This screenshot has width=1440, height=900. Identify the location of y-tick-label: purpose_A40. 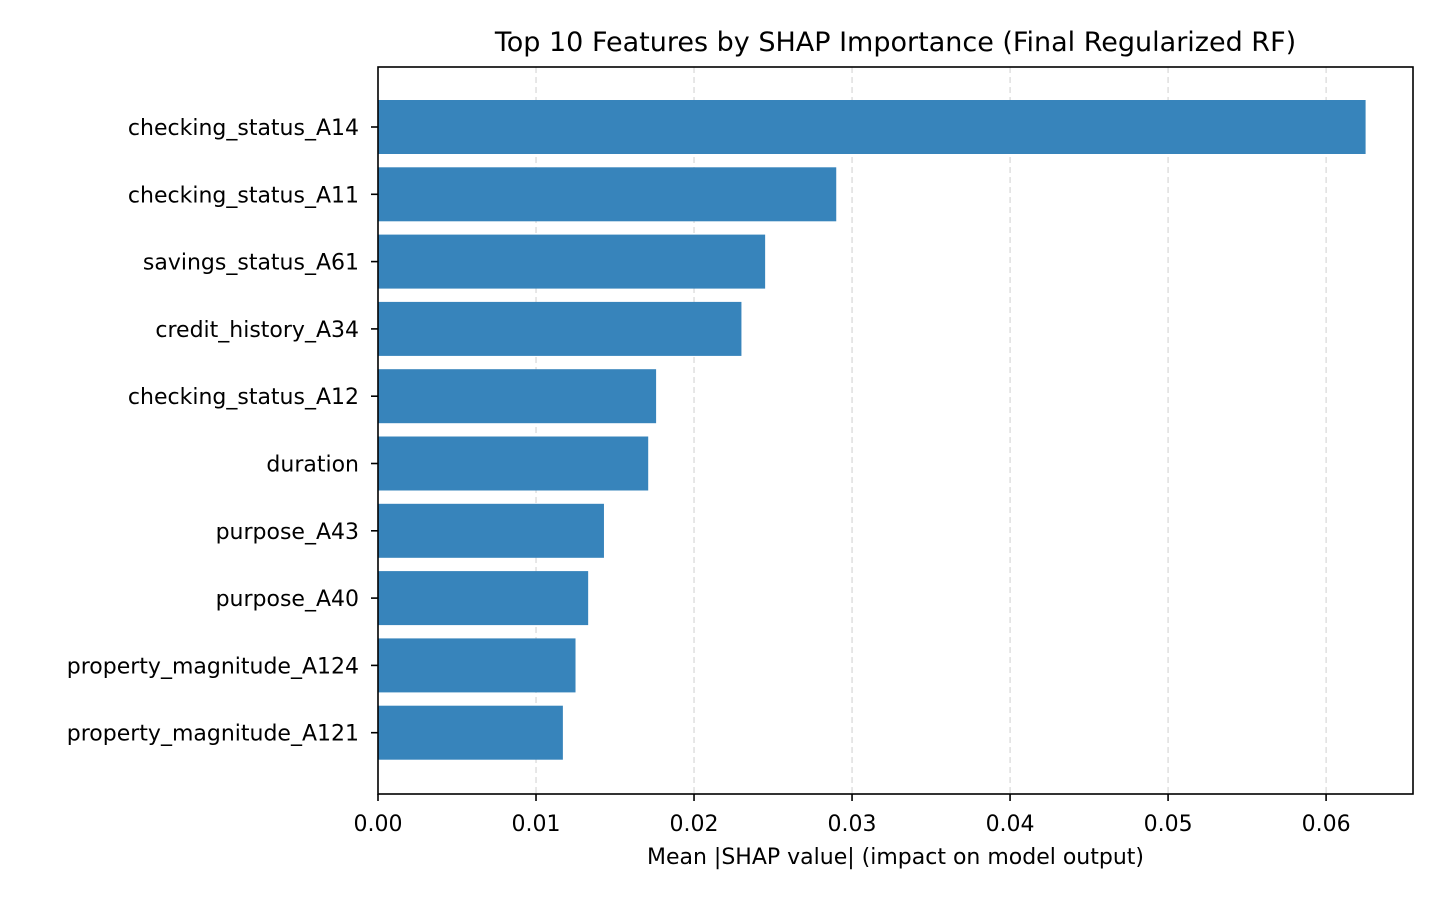
(287, 599).